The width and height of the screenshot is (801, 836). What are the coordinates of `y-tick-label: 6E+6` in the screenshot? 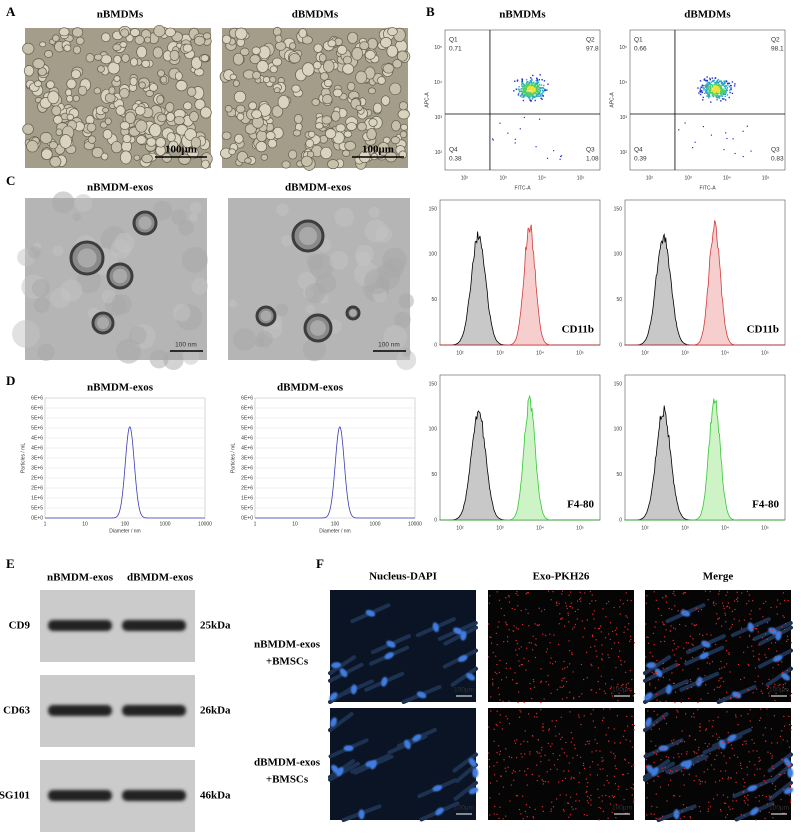 It's located at (37, 408).